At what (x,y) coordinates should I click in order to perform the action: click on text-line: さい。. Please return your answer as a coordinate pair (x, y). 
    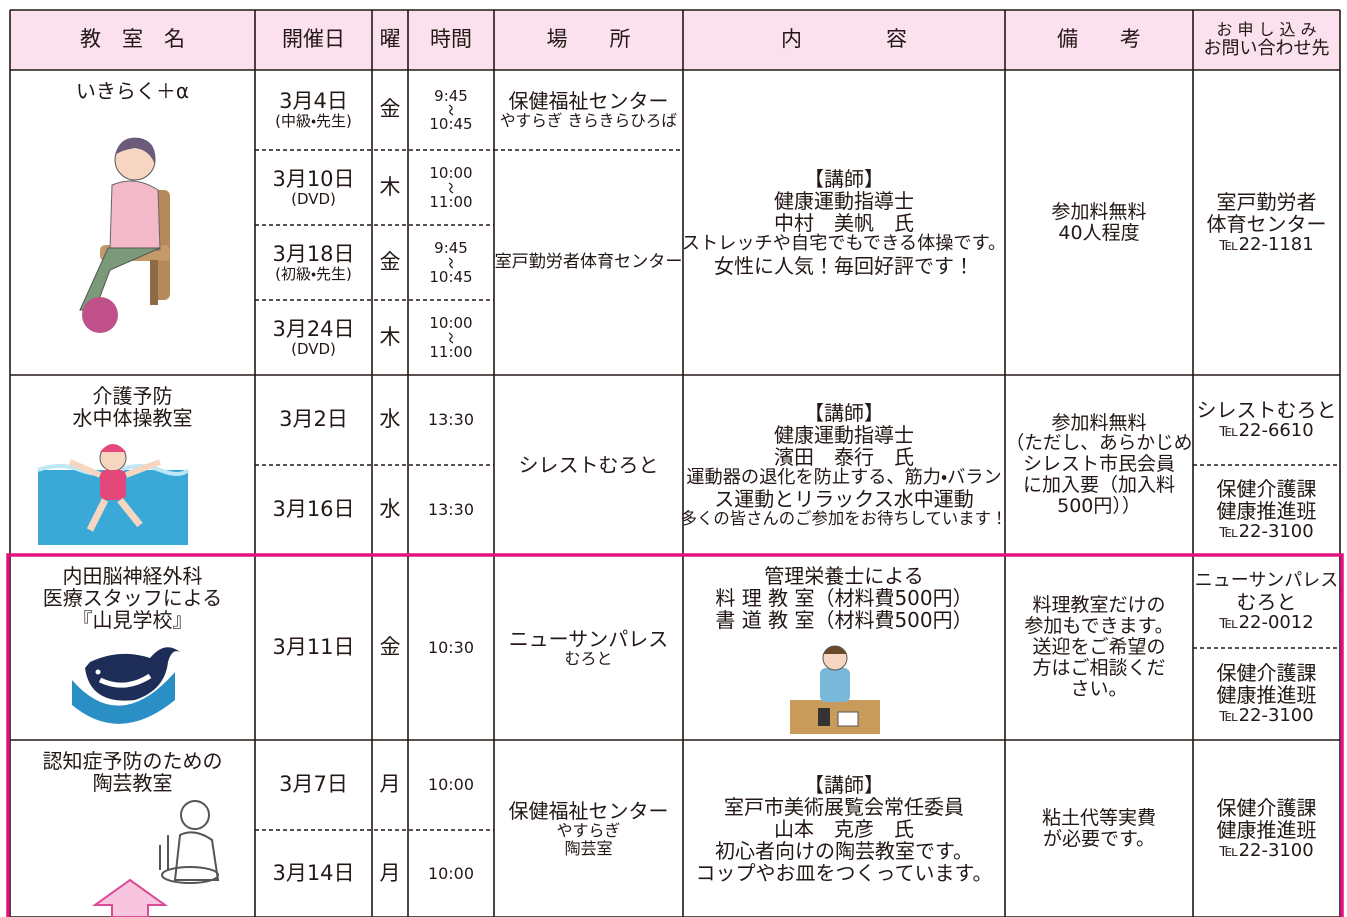
    Looking at the image, I should click on (1099, 688).